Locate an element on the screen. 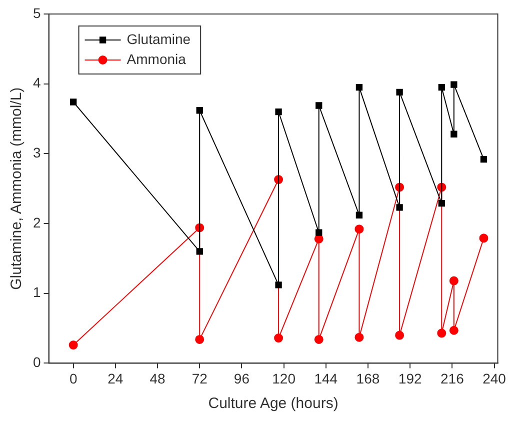 The image size is (509, 421). y-tick-label: 3 is located at coordinates (36, 152).